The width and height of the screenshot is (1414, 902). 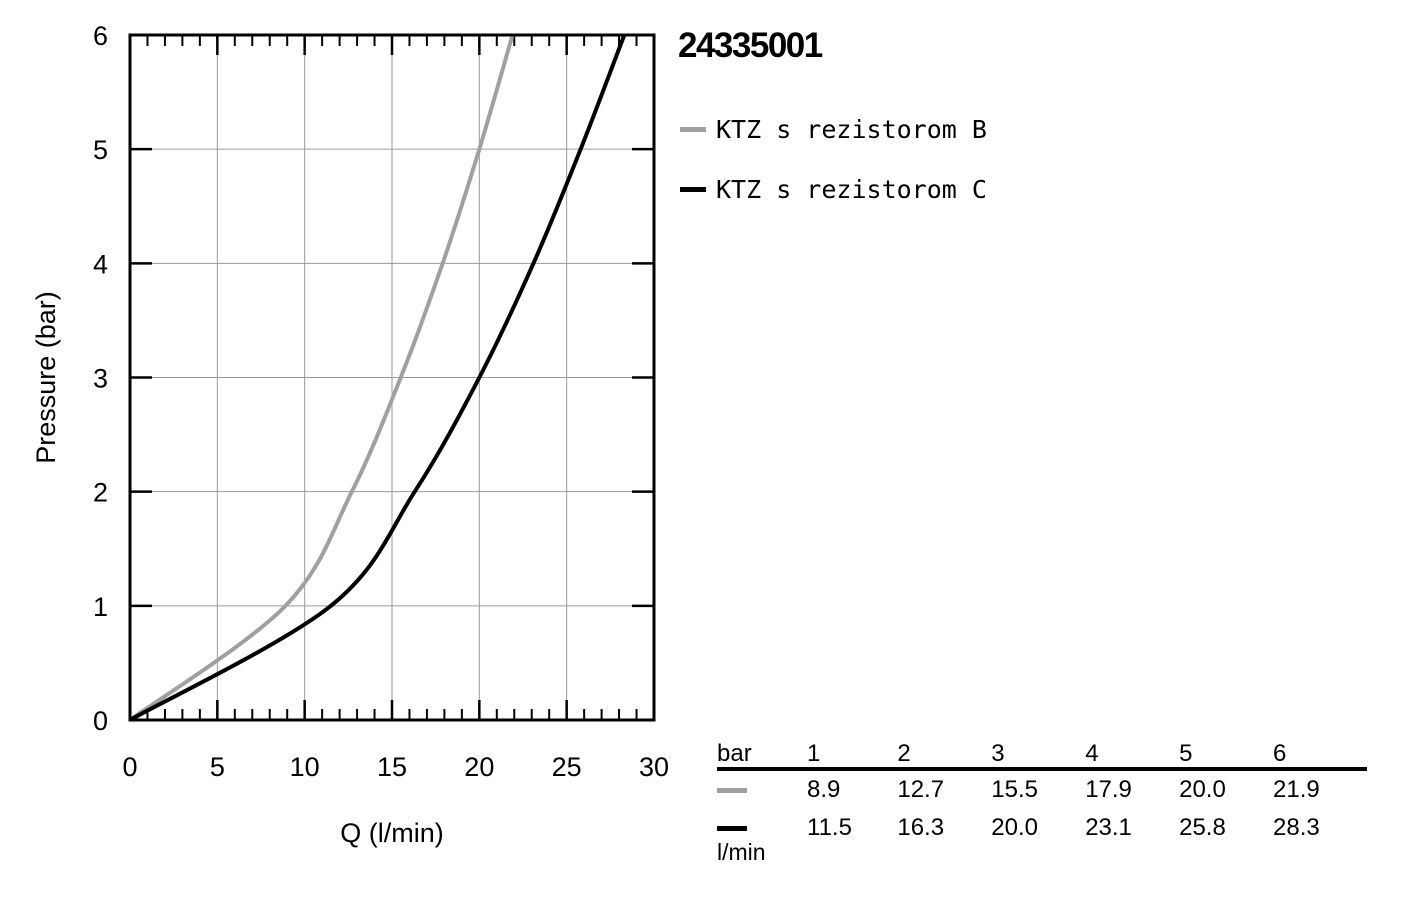 What do you see at coordinates (1042, 789) in the screenshot?
I see `table-row: 8.9 12.7 15.5 17.9 20.0 21.9` at bounding box center [1042, 789].